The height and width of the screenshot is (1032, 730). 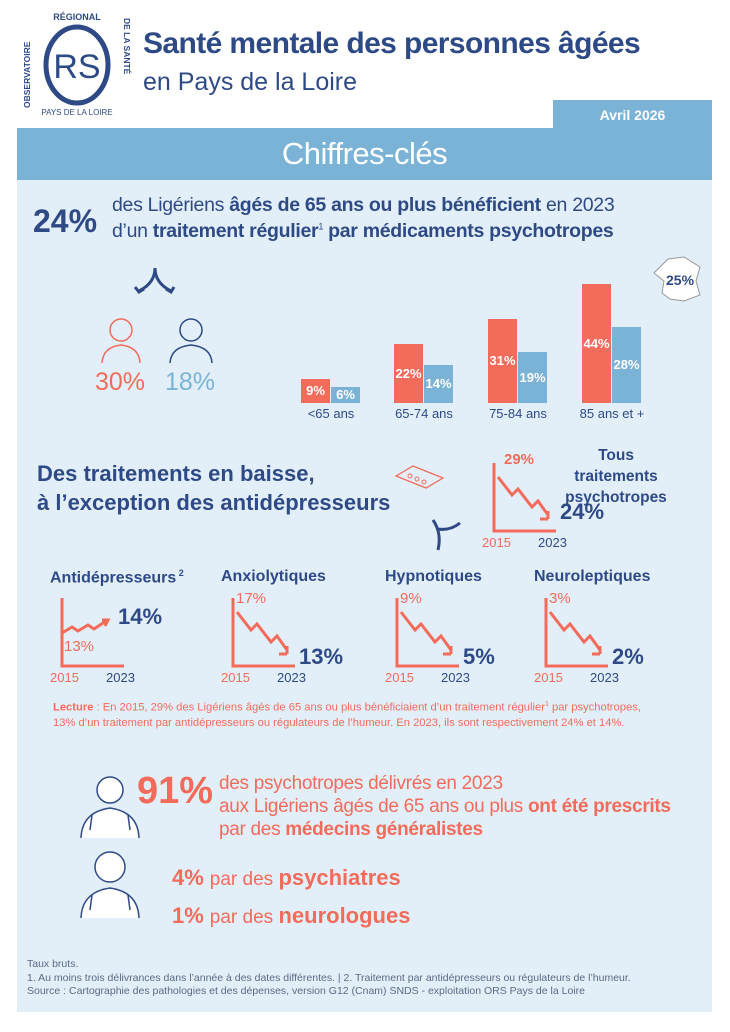 I want to click on doctor-woman-icon, so click(x=110, y=885).